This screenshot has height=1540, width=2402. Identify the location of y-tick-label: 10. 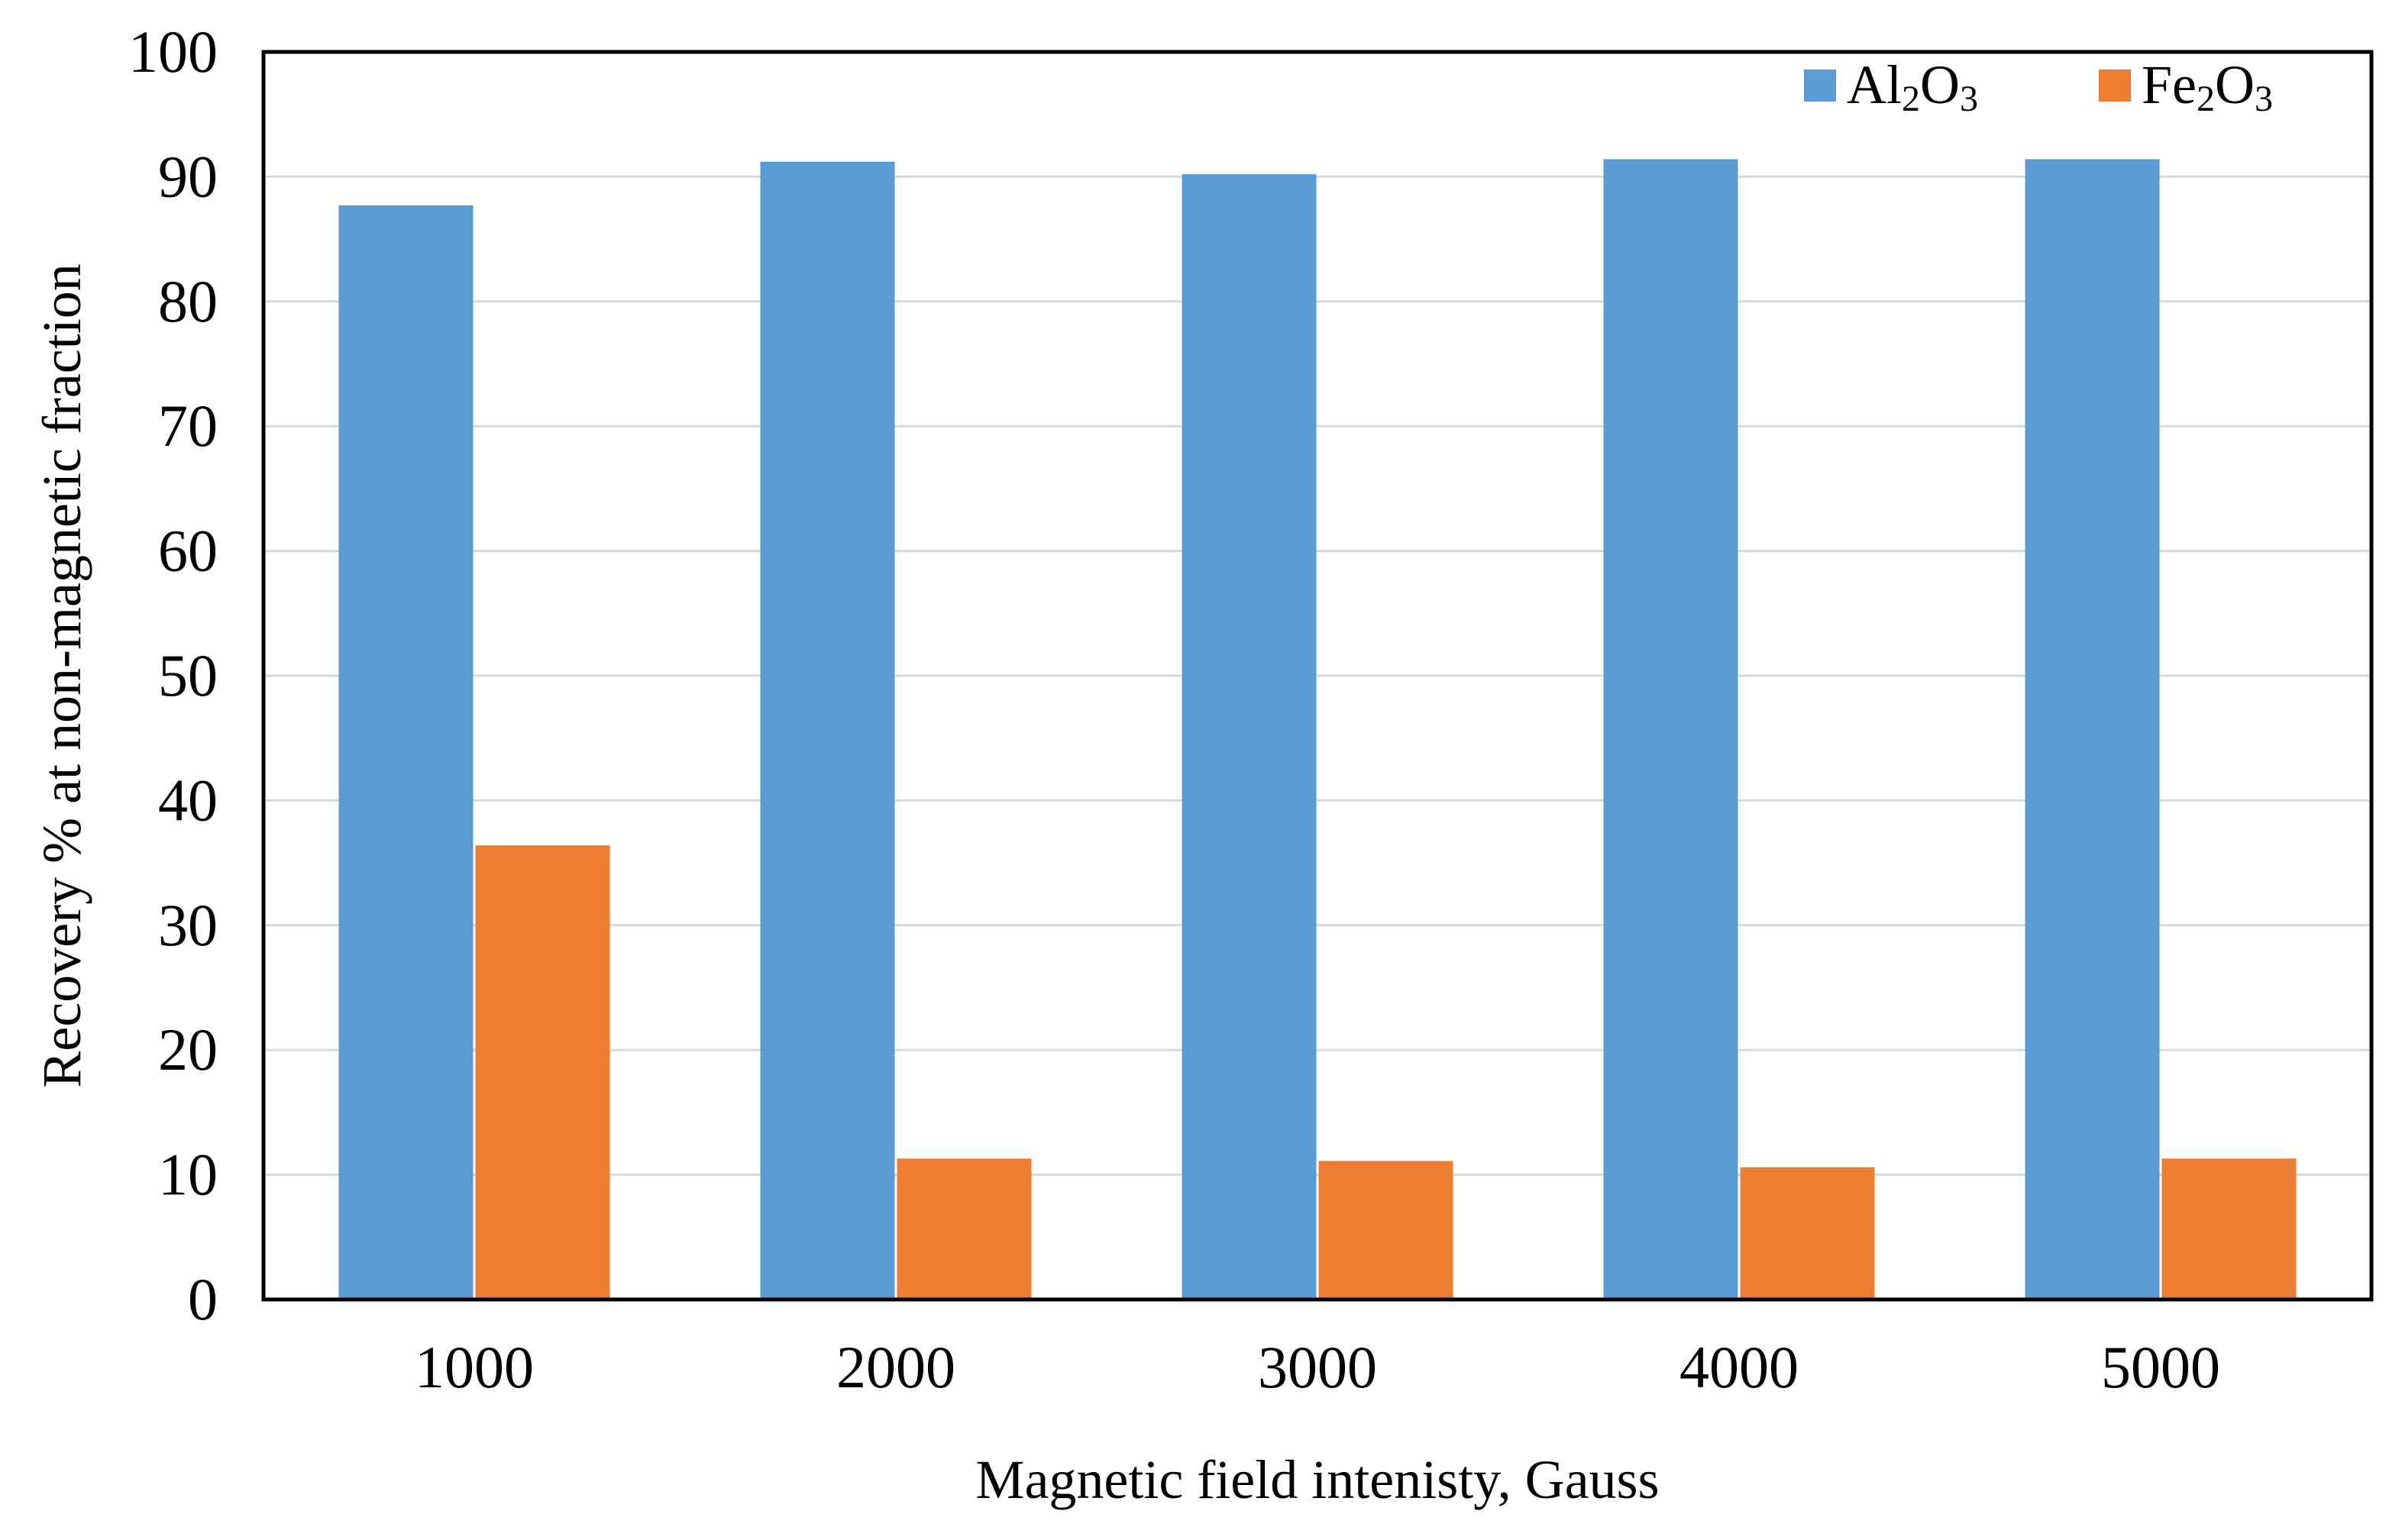
(188, 1174).